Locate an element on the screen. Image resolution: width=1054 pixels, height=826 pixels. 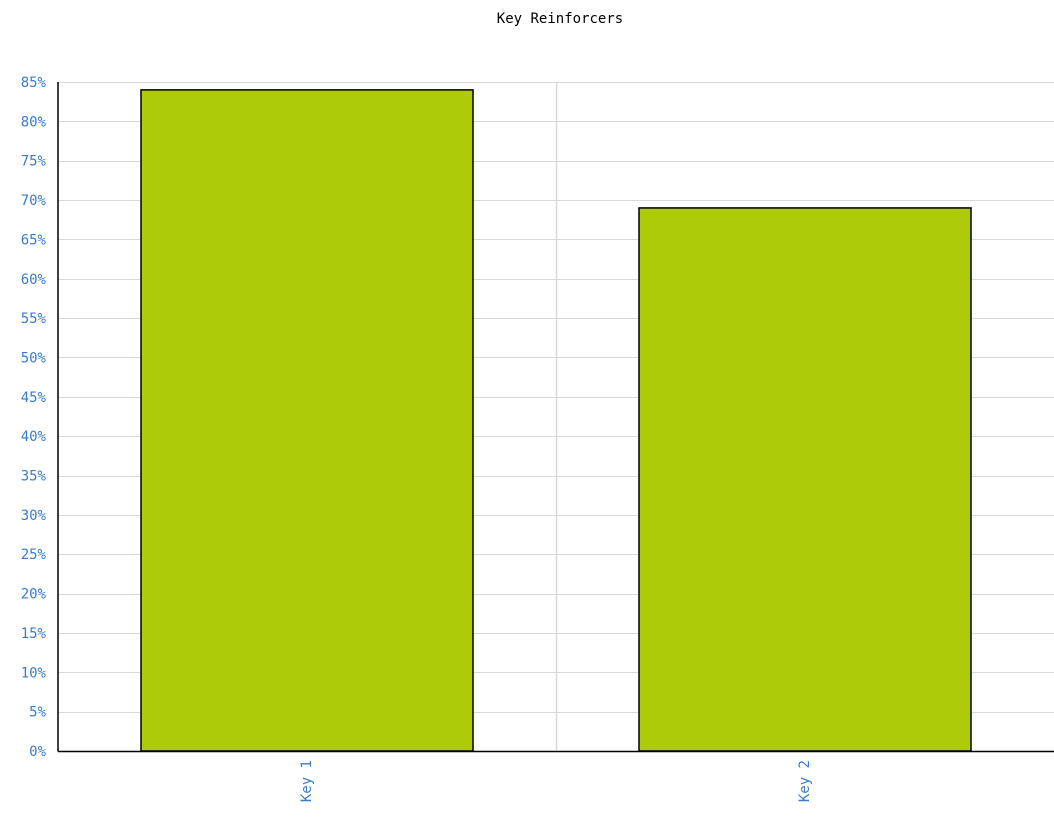
y-tick-label: 20% is located at coordinates (34, 595).